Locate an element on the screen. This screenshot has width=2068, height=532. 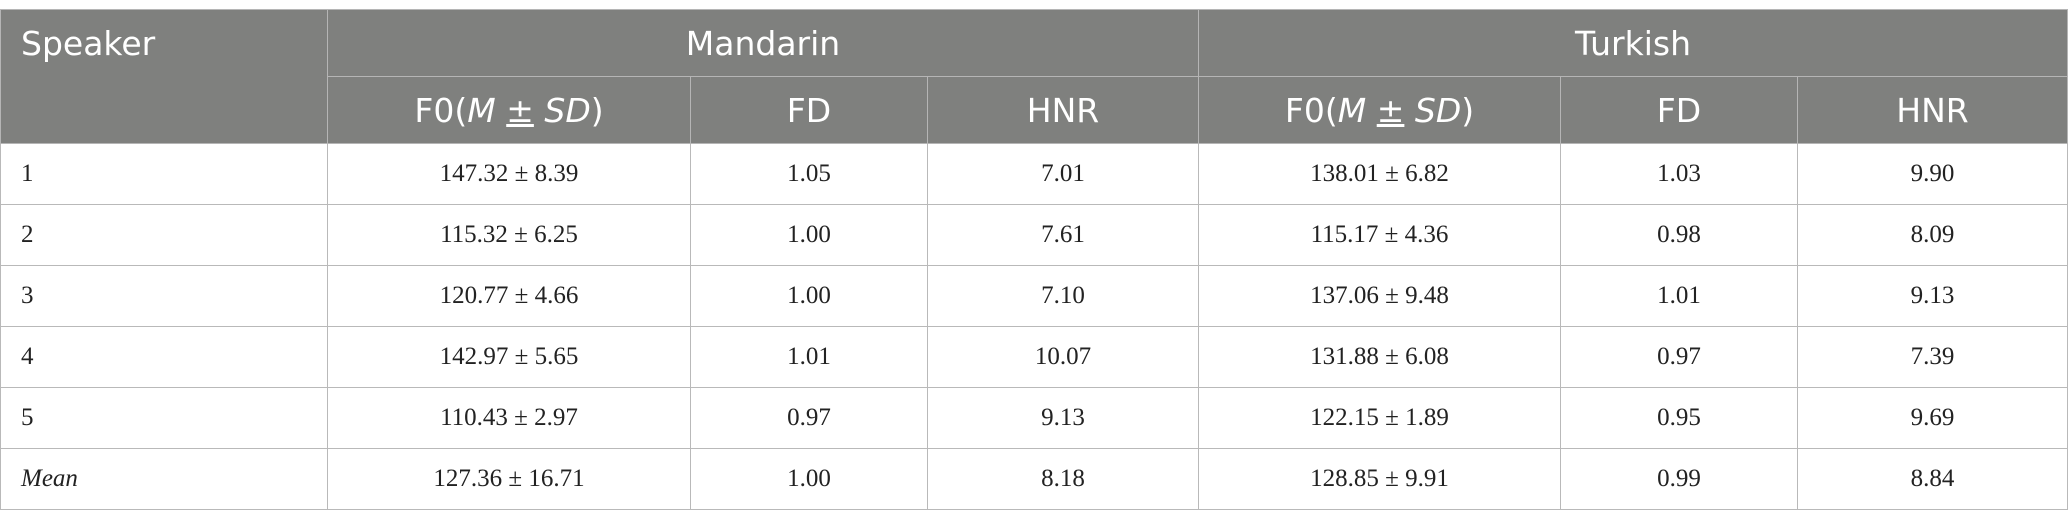
table-cell: 7.10 is located at coordinates (1063, 296).